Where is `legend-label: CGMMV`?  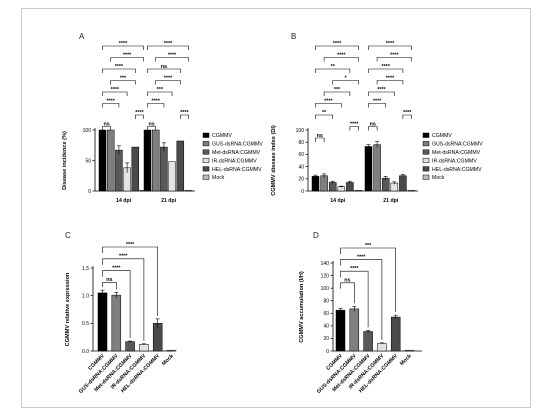
legend-label: CGMMV is located at coordinates (222, 136).